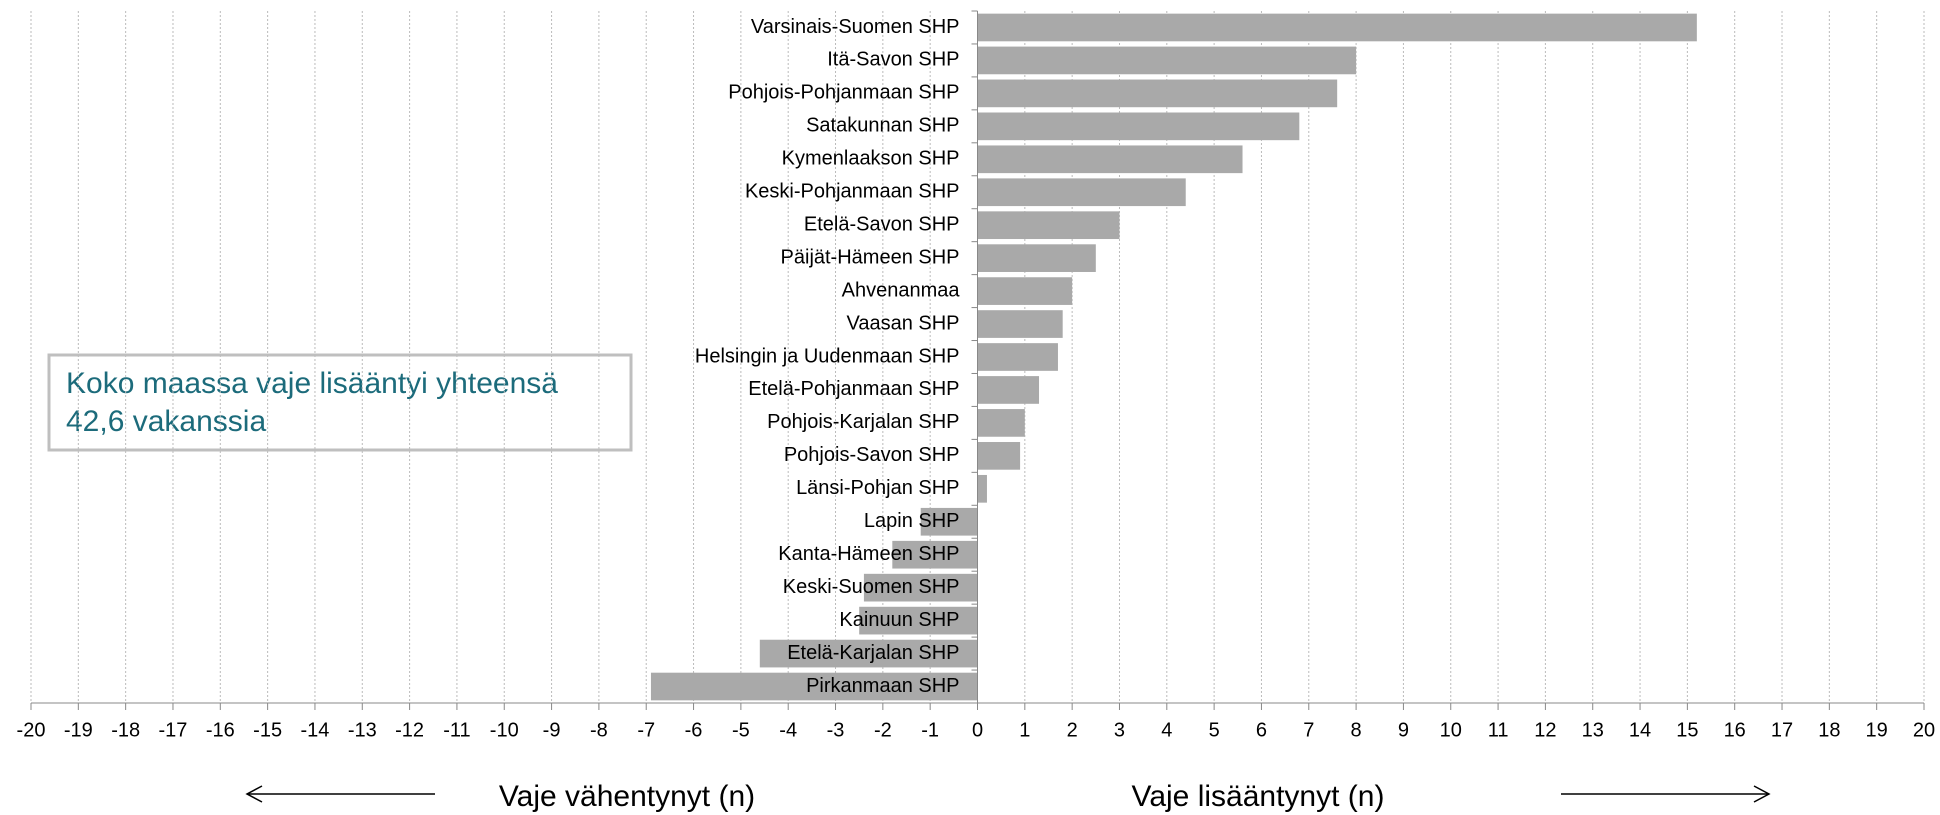 Image resolution: width=1940 pixels, height=815 pixels. What do you see at coordinates (871, 159) in the screenshot?
I see `y-tick-label: Kymenlaakson SHP` at bounding box center [871, 159].